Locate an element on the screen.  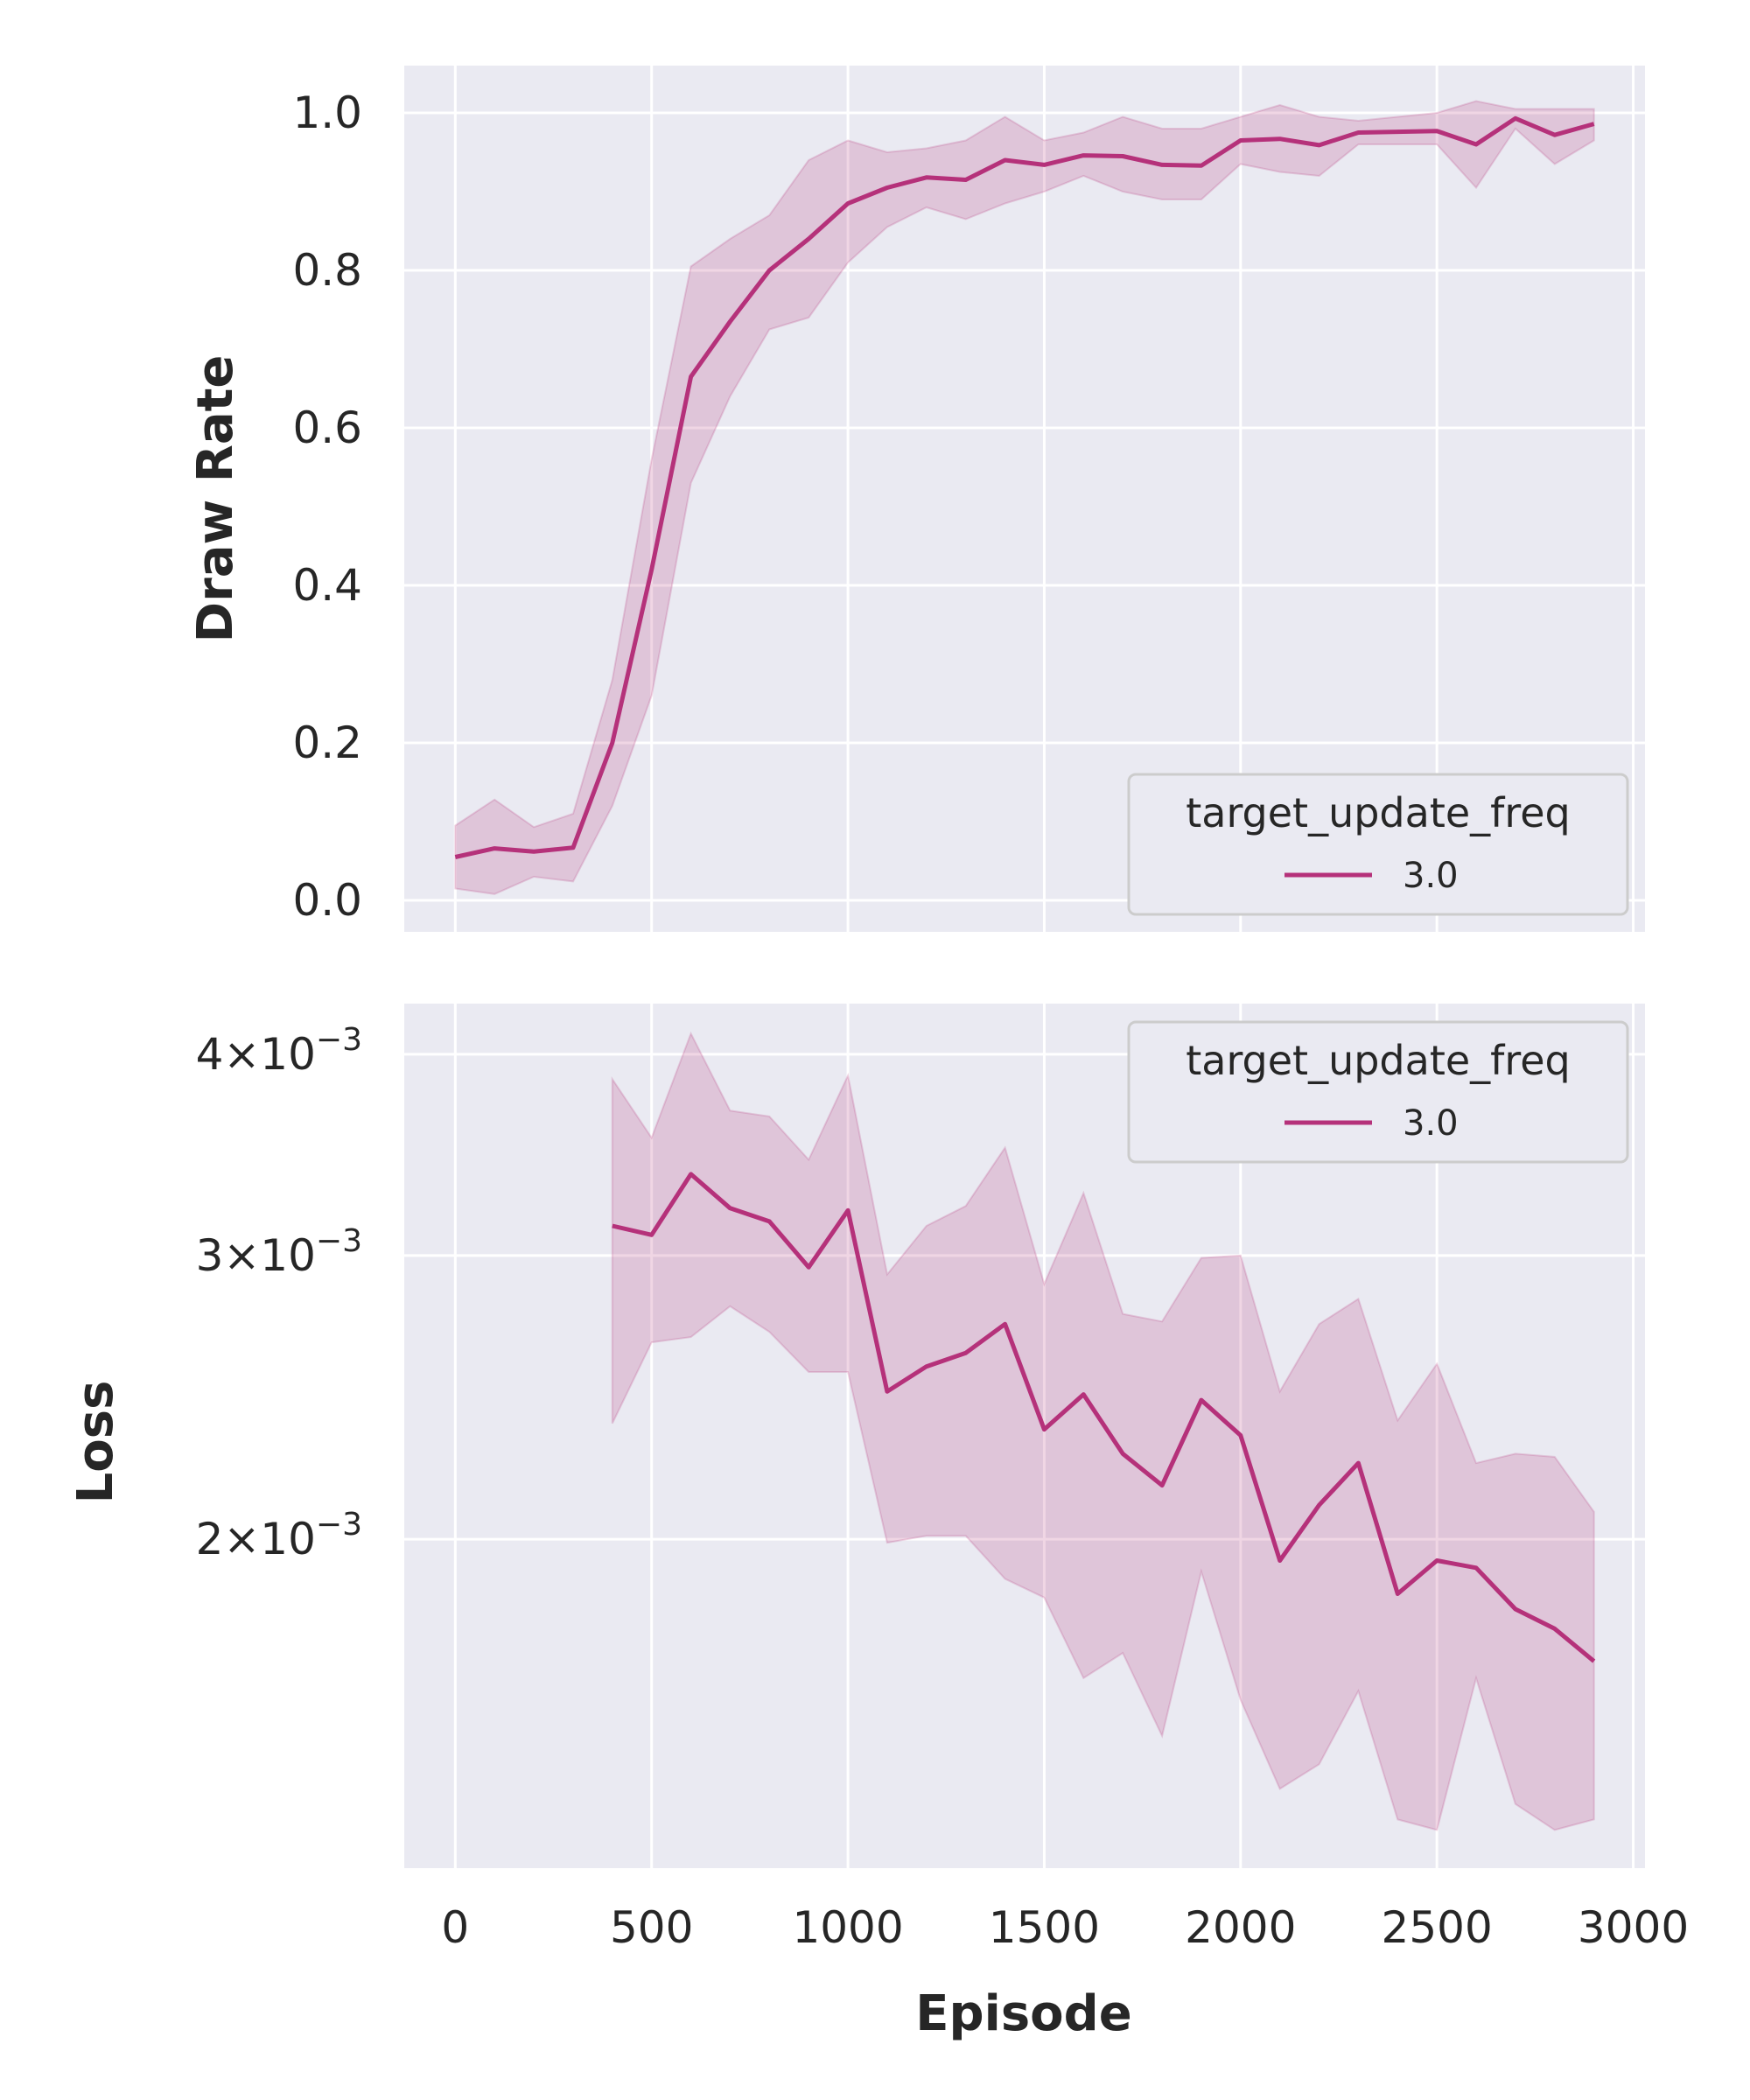
x-tick-label: 0 is located at coordinates (455, 1927).